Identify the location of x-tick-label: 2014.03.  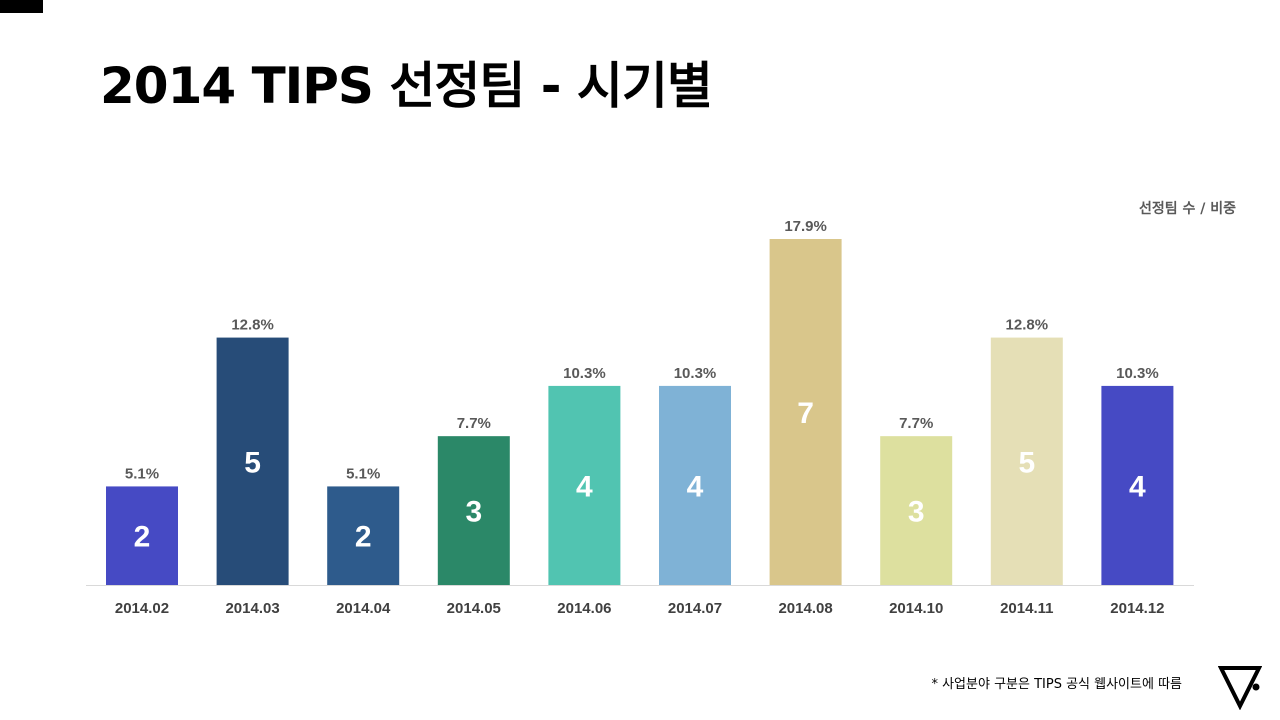
(252, 608).